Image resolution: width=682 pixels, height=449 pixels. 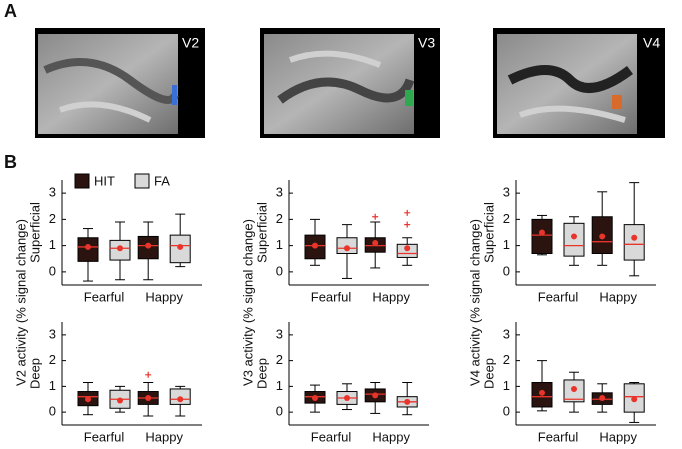 What do you see at coordinates (190, 43) in the screenshot?
I see `image-label: V2` at bounding box center [190, 43].